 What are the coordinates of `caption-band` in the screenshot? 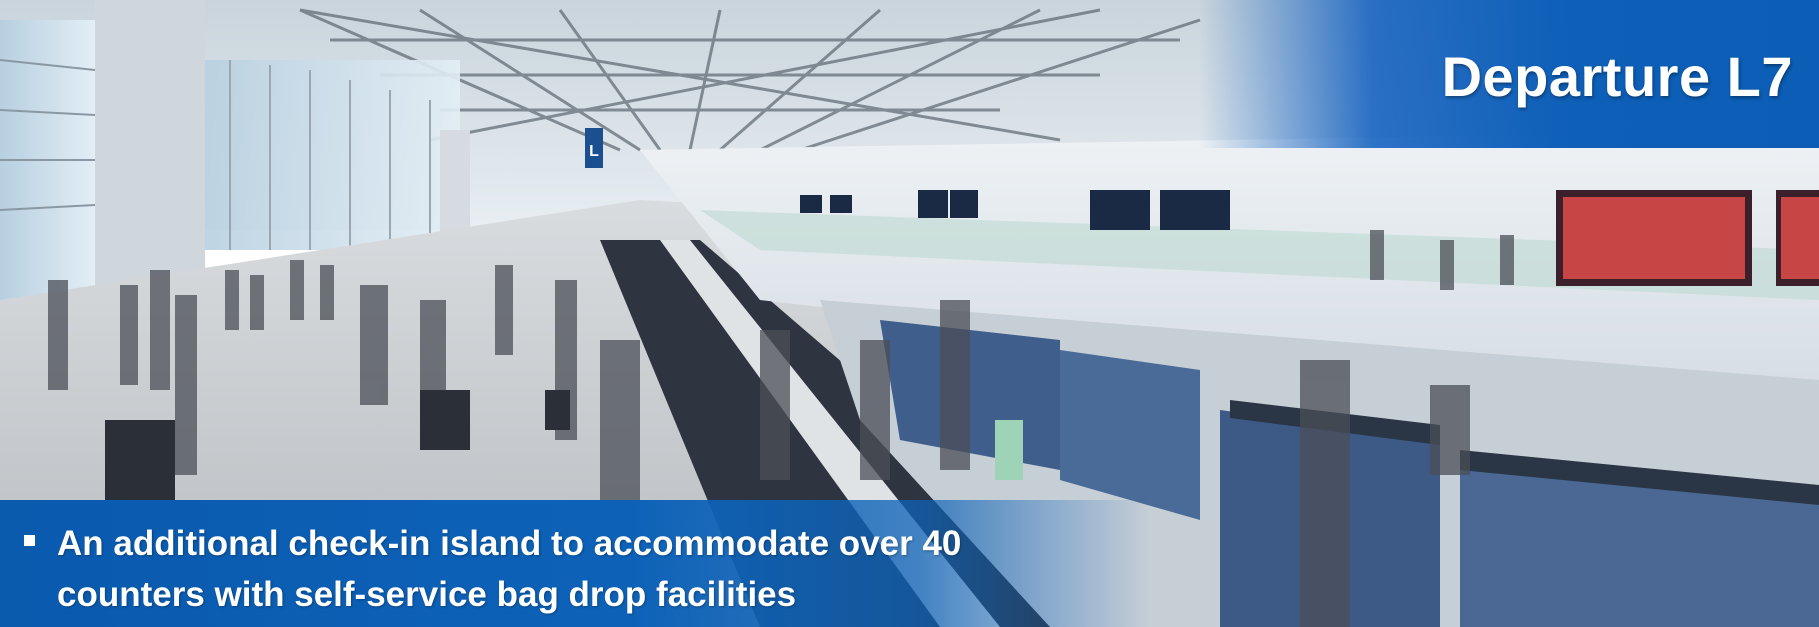 It's located at (575, 563).